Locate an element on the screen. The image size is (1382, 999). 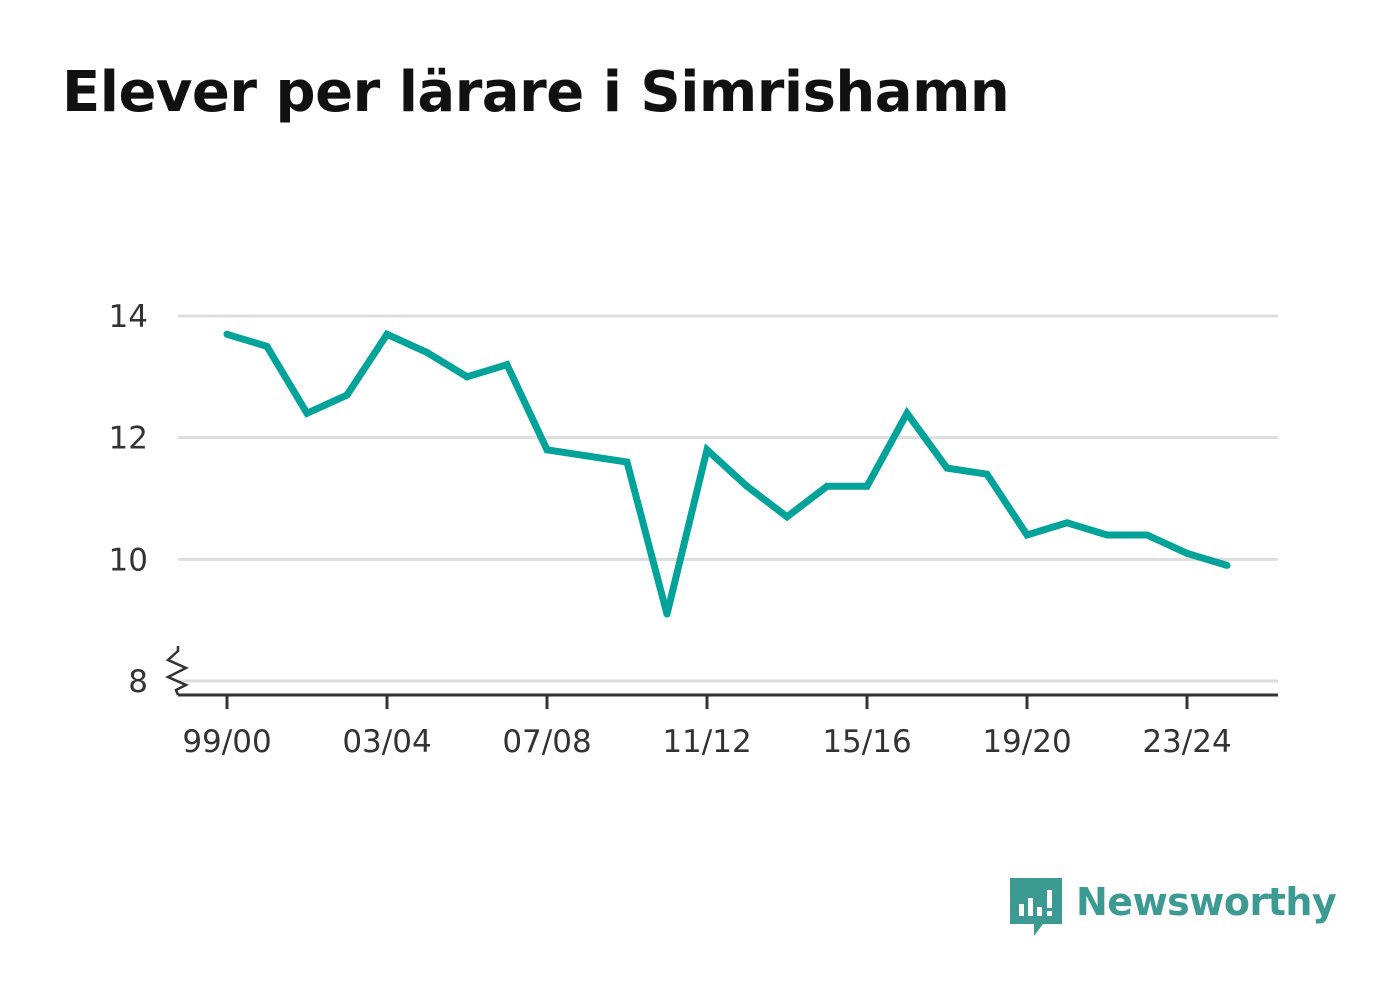
x-axis-tick-labels: 99/00 03/04 07/08 11/12 15/16 19/20 23/24 is located at coordinates (706, 742).